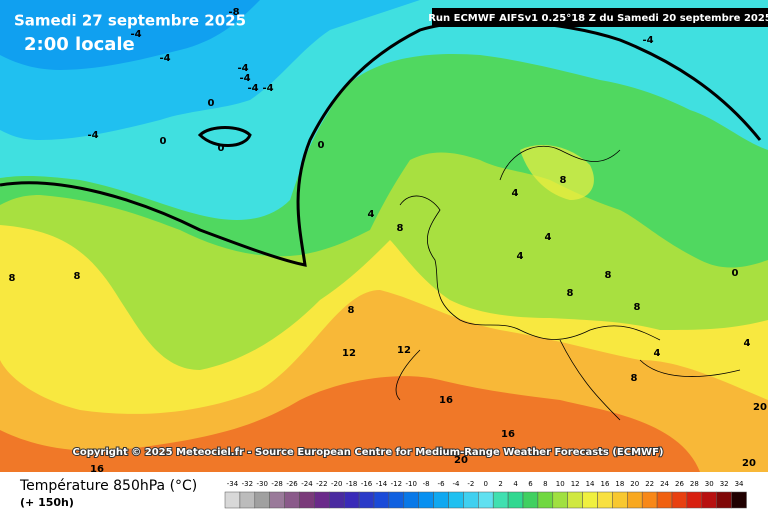  Describe the element at coordinates (461, 460) in the screenshot. I see `contour-label: 20` at that location.